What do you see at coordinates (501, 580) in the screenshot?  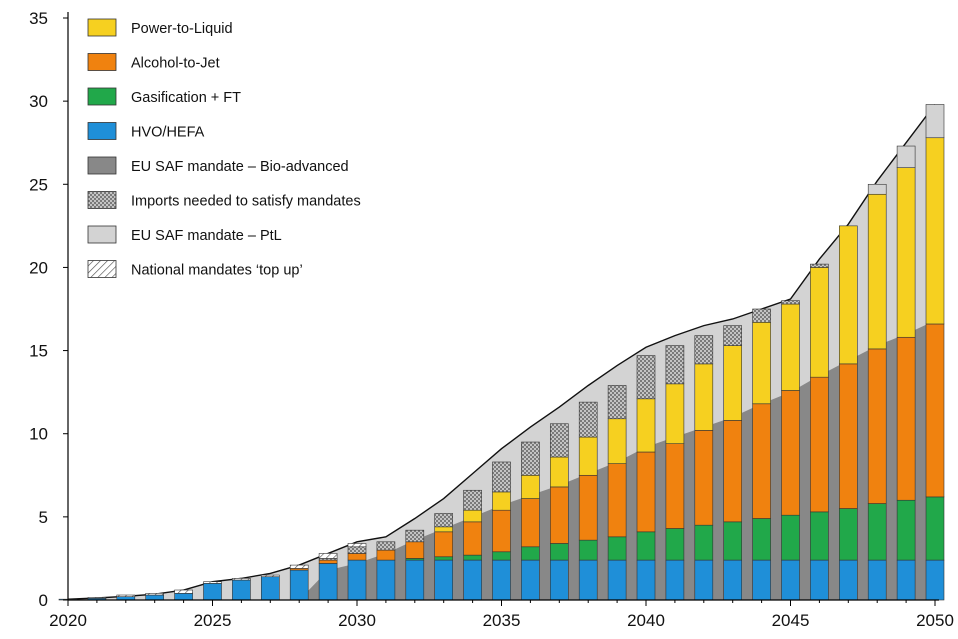 I see `bar-hvo-hefa-2035` at bounding box center [501, 580].